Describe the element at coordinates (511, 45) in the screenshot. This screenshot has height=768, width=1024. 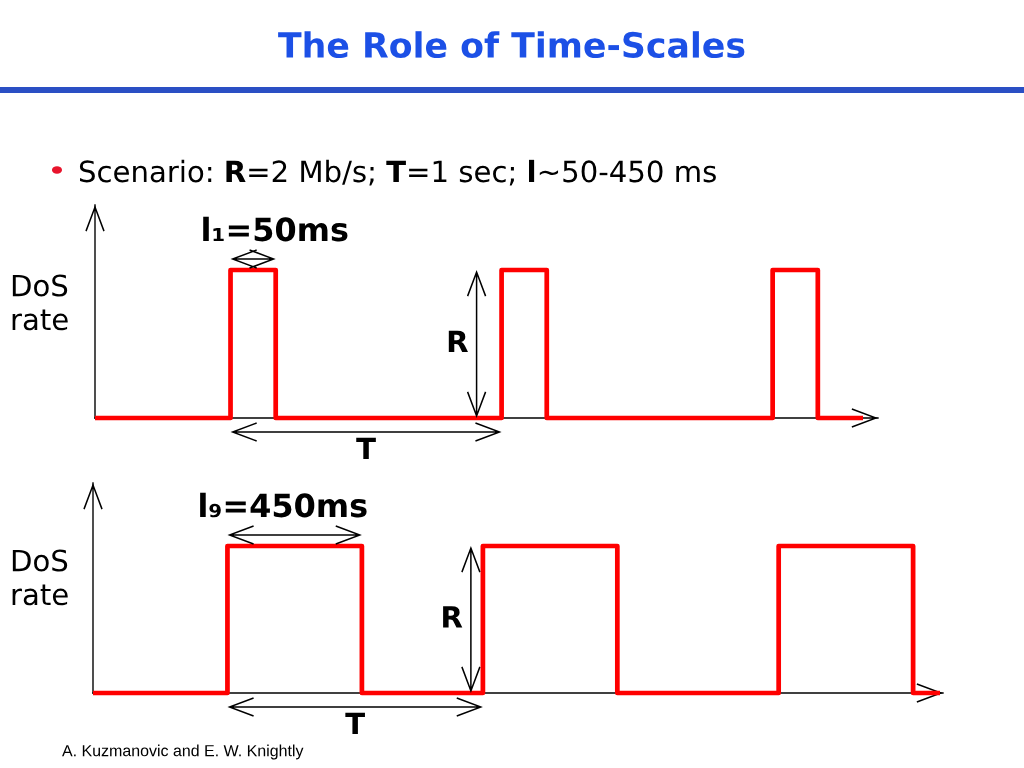
I see `chart-title: The Role of Time-Scales` at that location.